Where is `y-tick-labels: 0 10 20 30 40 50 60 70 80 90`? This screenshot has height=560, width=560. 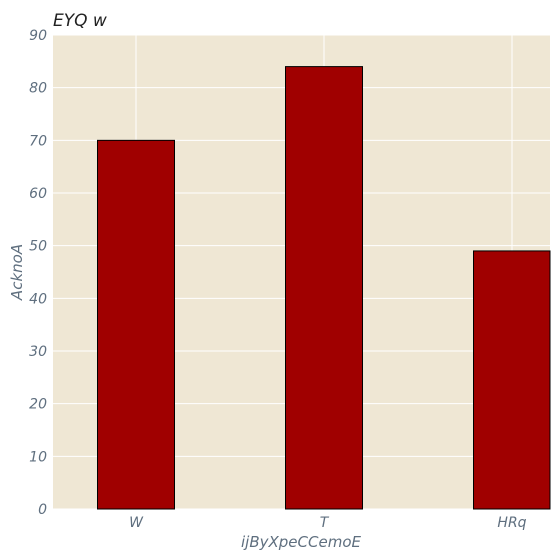
y-tick-labels: 0 10 20 30 40 50 60 70 80 90 is located at coordinates (38, 273).